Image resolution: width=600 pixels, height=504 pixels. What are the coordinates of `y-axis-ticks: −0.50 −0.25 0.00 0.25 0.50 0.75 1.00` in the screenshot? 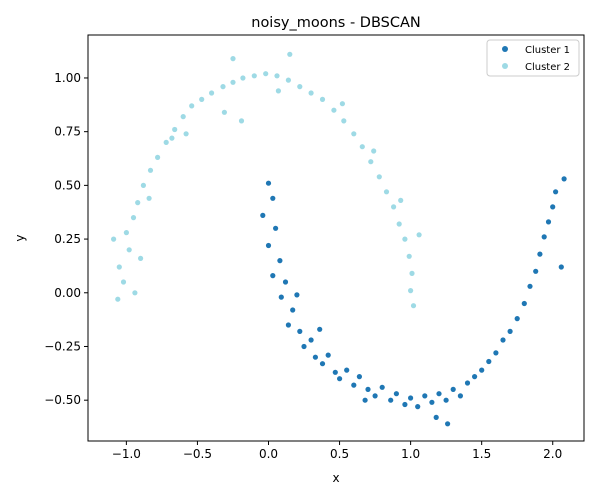 It's located at (66, 239).